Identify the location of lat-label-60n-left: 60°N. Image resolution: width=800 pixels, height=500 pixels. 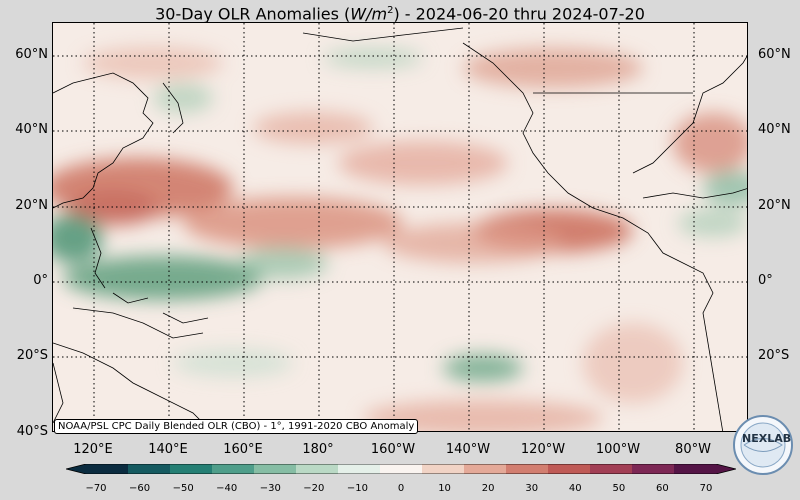
(31, 54).